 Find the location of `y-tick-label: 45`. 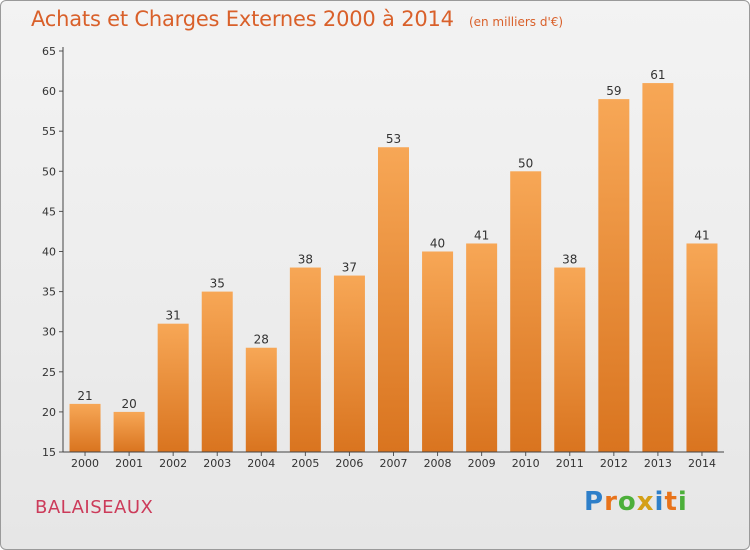

y-tick-label: 45 is located at coordinates (49, 211).